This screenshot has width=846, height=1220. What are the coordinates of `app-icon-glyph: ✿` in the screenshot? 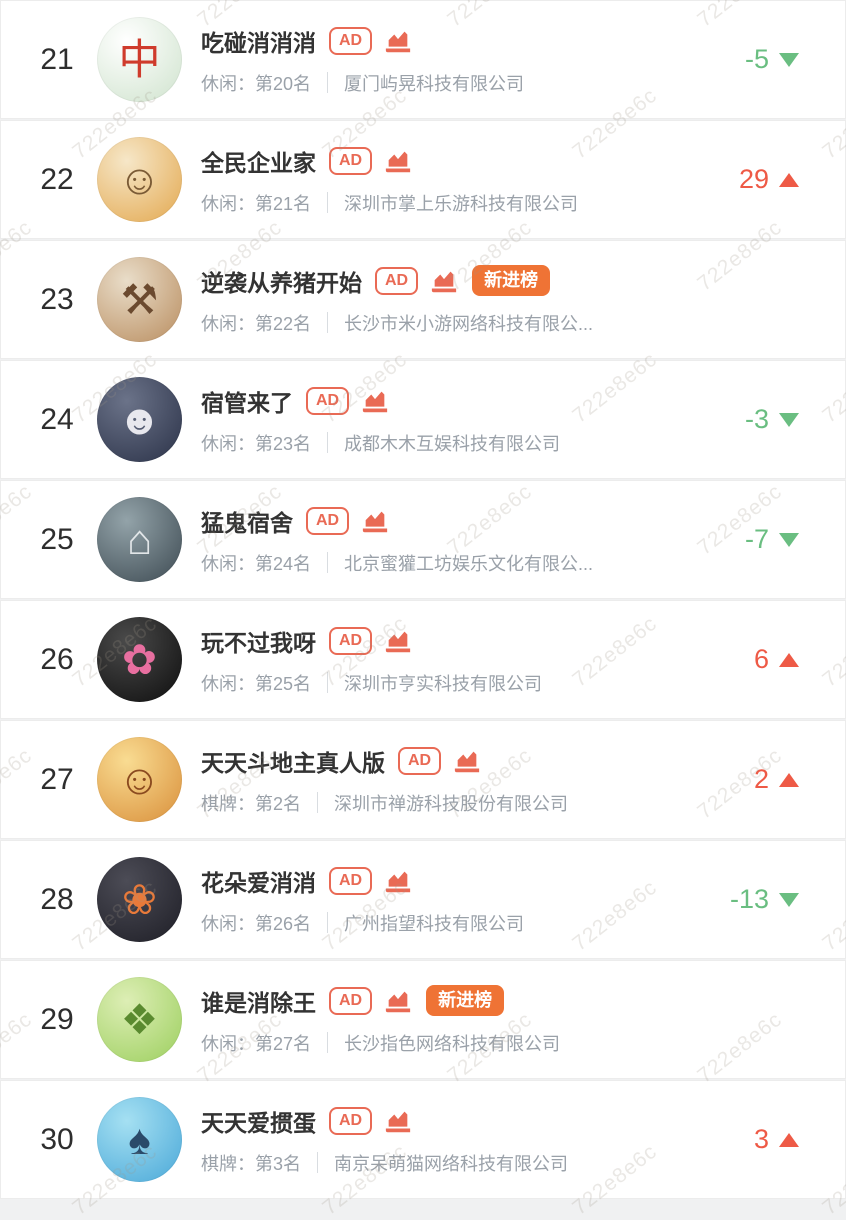 It's located at (139, 659).